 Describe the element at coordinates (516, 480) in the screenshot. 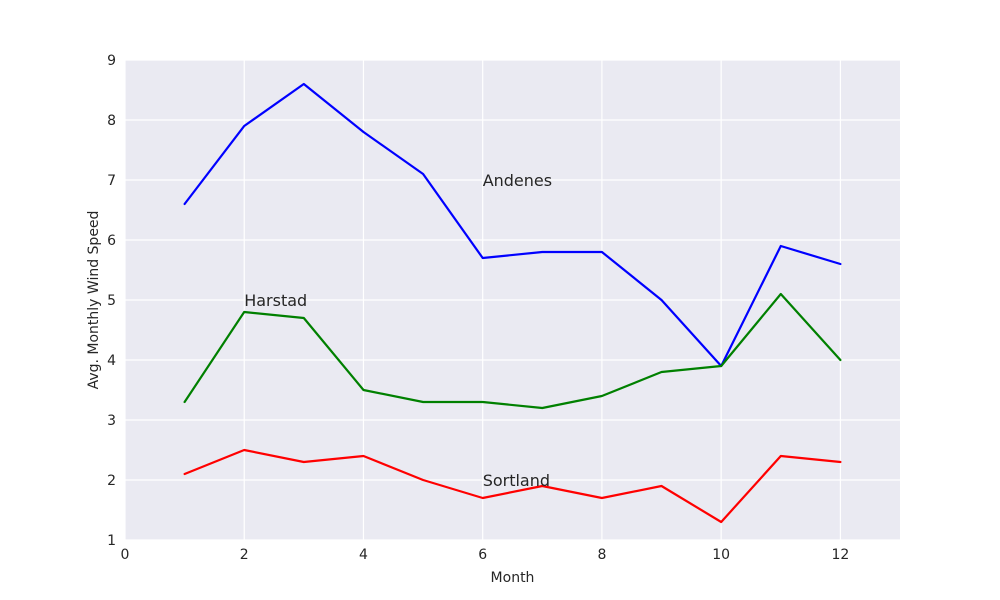

I see `annotation-label: Sortland` at that location.